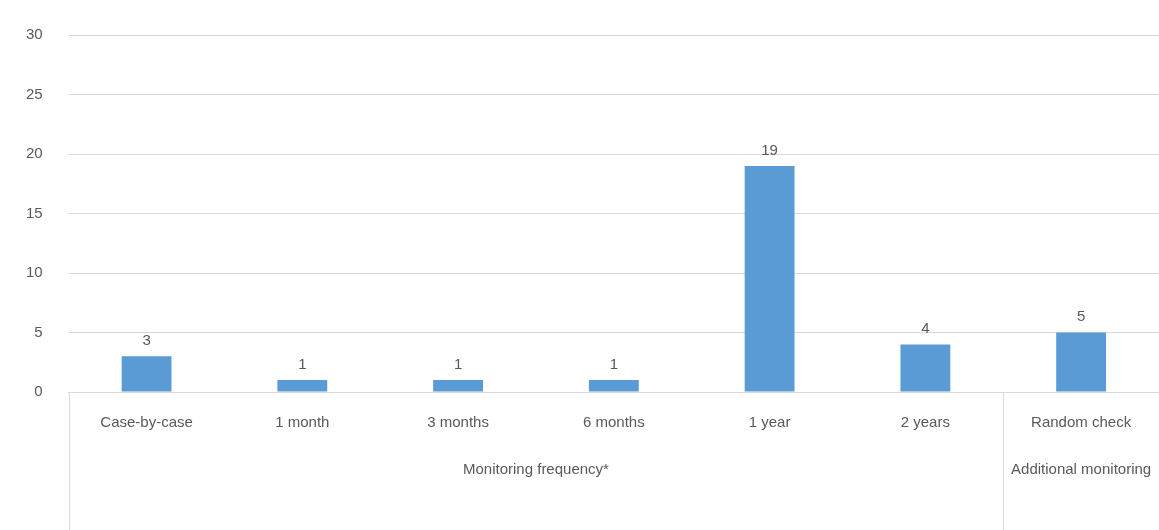  Describe the element at coordinates (1081, 469) in the screenshot. I see `text: Additional monitoring` at that location.